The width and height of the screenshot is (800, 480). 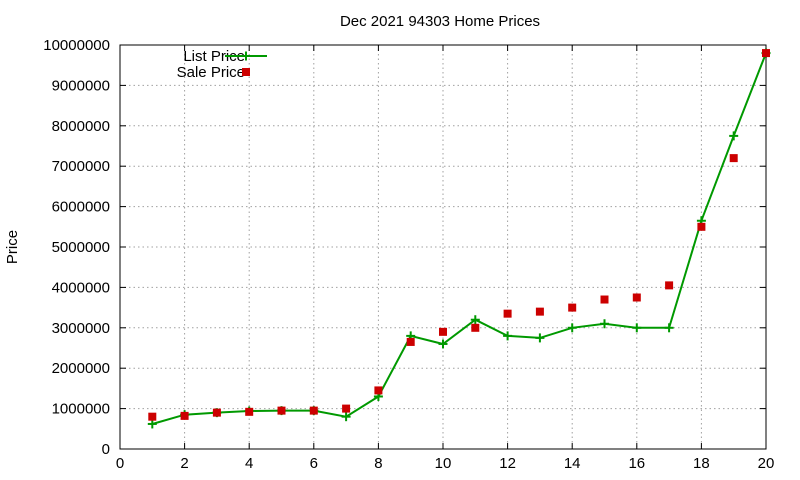 I want to click on x-tick-label: 6, so click(x=314, y=463).